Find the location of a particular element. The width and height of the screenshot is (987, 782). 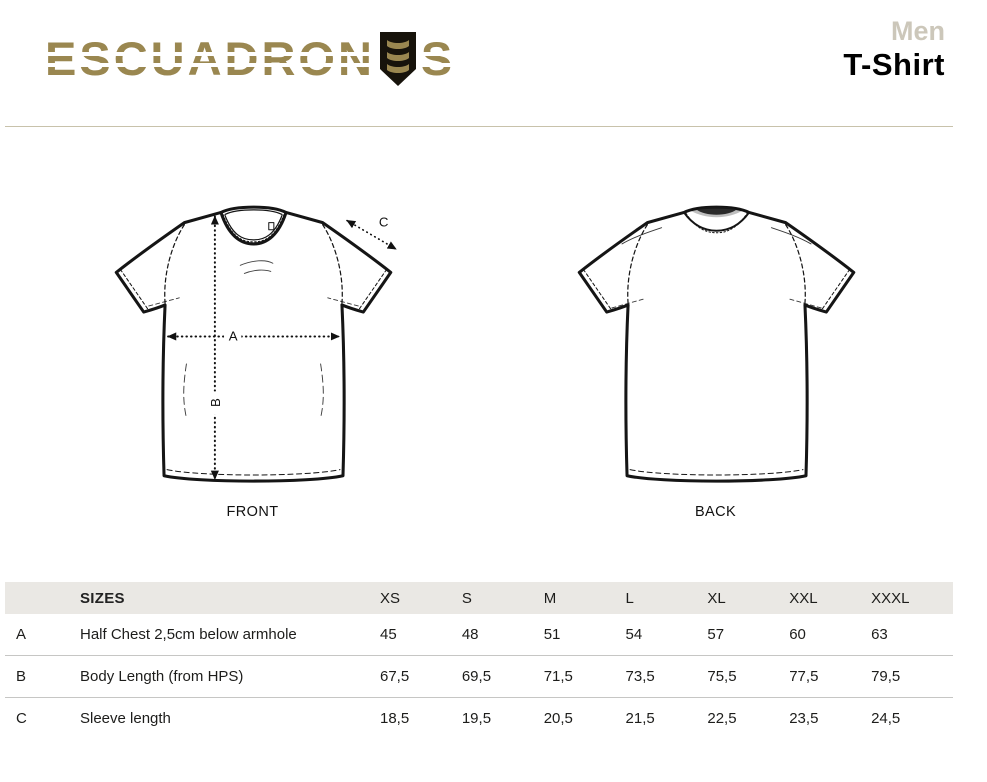

size-value: 20,5 is located at coordinates (558, 718).